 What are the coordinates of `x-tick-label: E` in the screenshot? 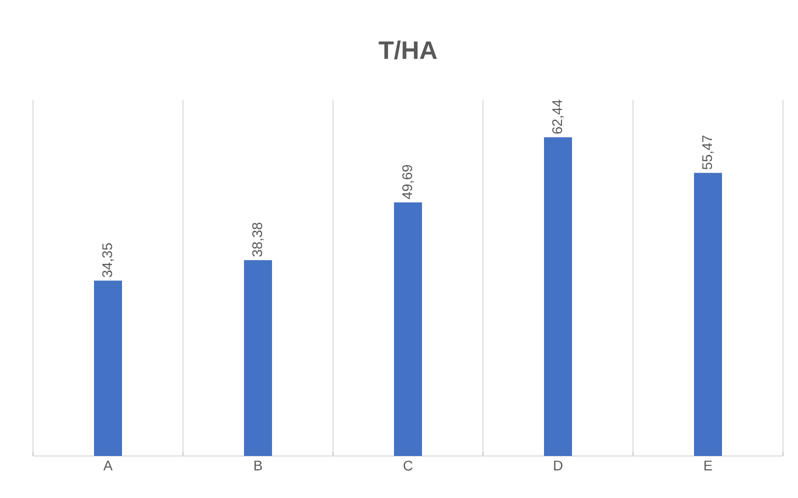 It's located at (708, 465).